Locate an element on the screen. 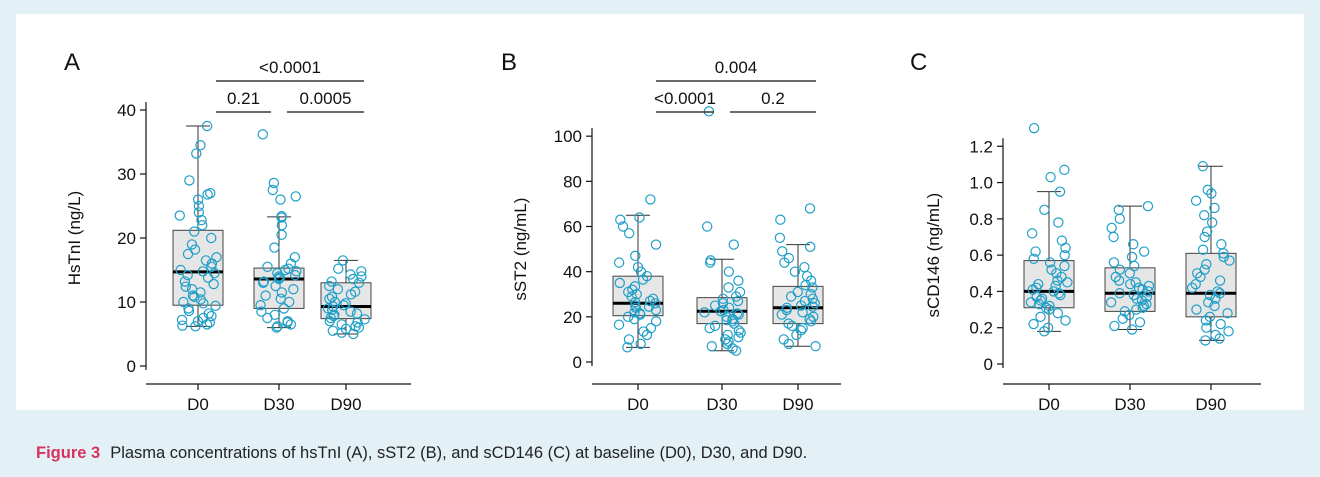 This screenshot has height=477, width=1320. y-tick-label: 0.6 is located at coordinates (981, 255).